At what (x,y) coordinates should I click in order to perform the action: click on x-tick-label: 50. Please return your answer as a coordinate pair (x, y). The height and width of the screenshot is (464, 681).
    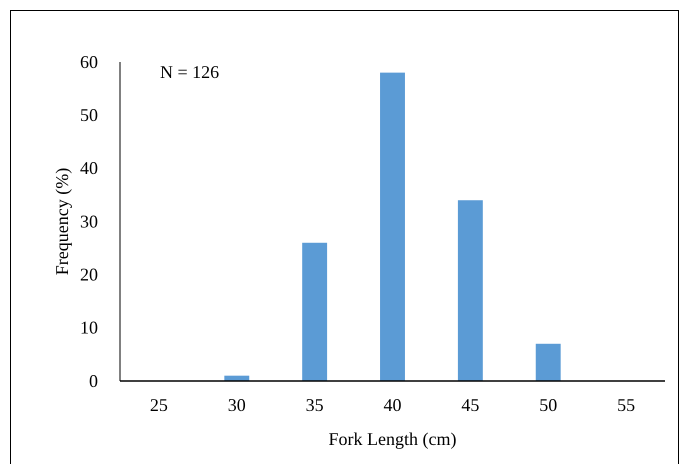
    Looking at the image, I should click on (548, 404).